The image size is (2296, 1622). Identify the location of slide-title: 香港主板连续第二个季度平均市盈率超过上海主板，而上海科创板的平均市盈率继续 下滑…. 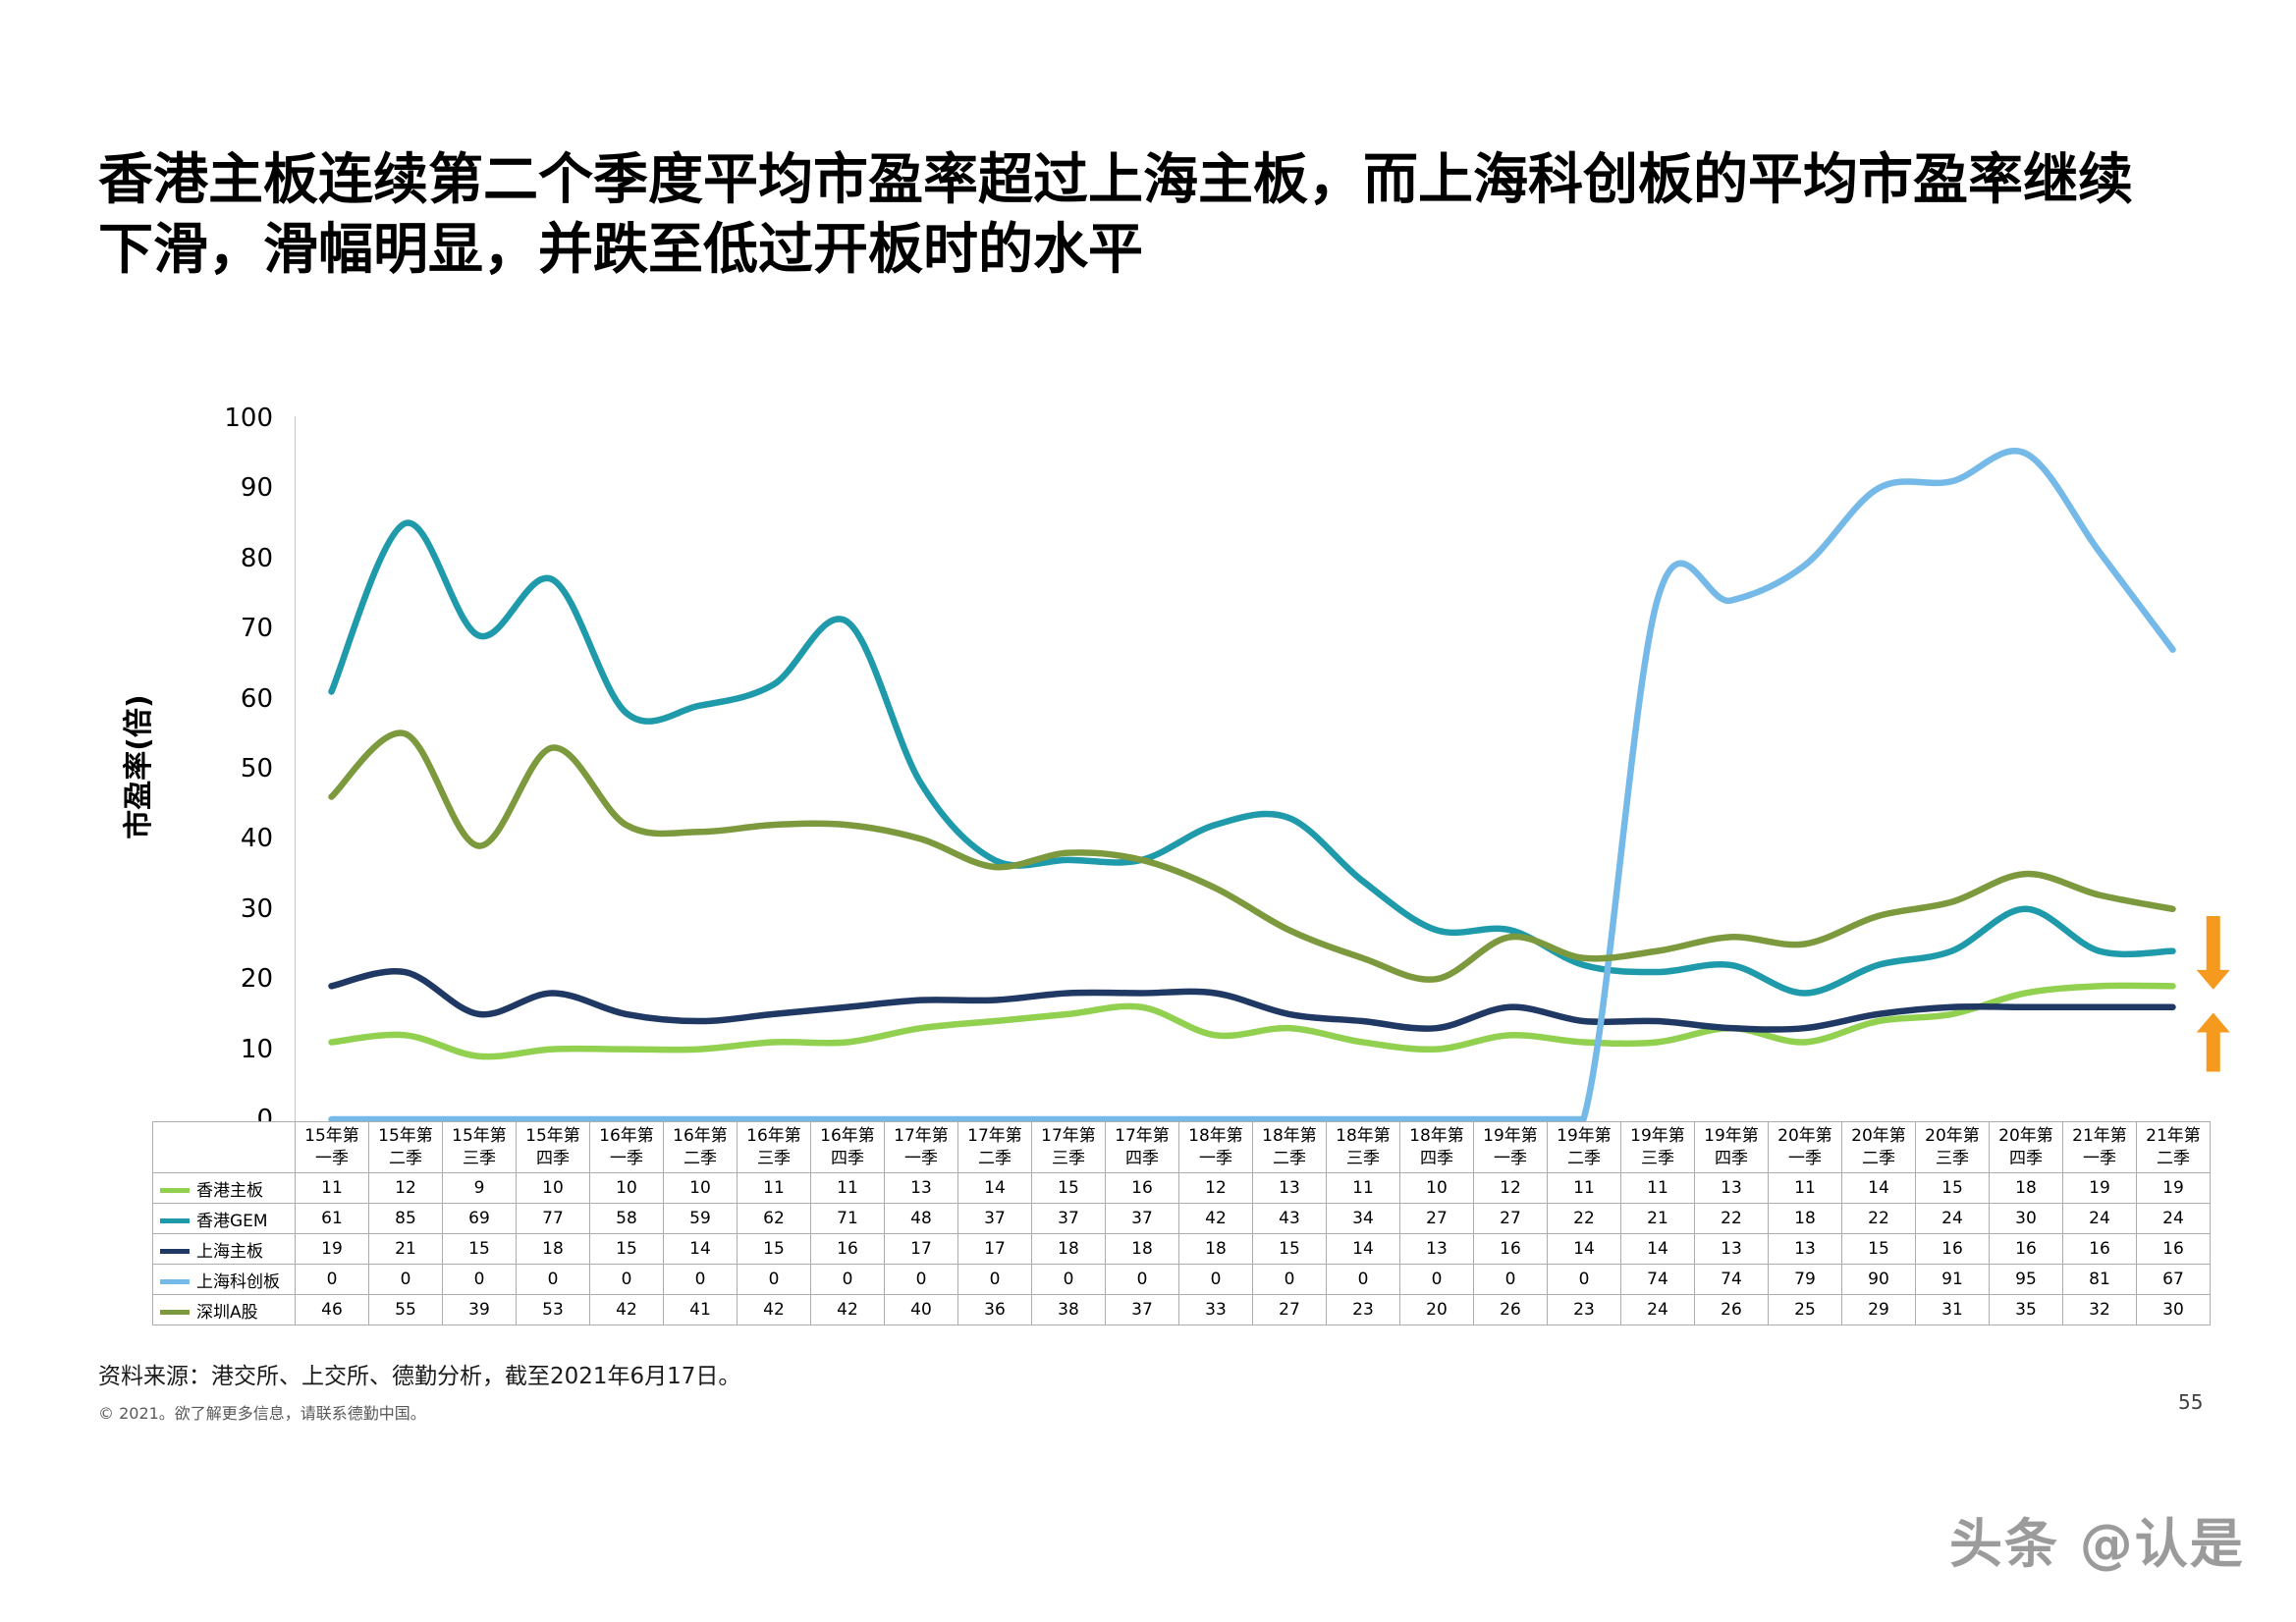
(1163, 215).